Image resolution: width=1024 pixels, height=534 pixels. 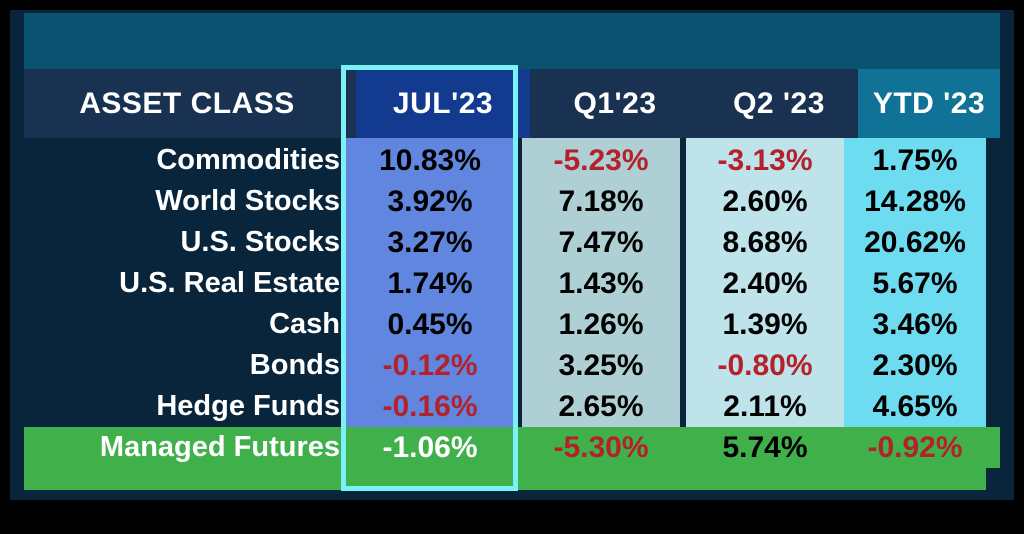 What do you see at coordinates (601, 242) in the screenshot?
I see `cell-value-q1: 7.47%` at bounding box center [601, 242].